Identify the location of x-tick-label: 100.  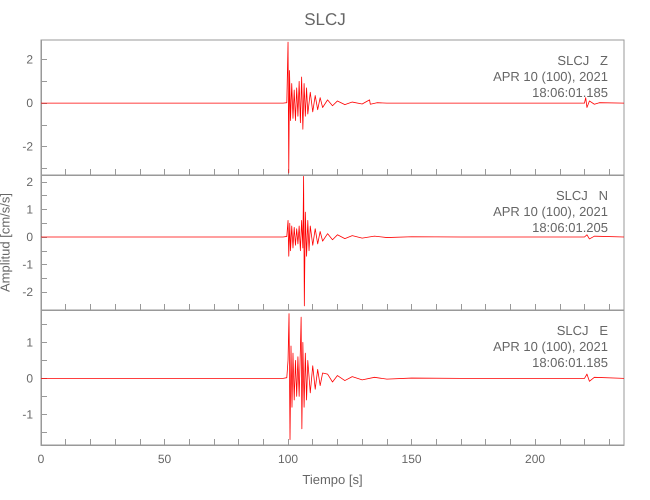
(288, 459).